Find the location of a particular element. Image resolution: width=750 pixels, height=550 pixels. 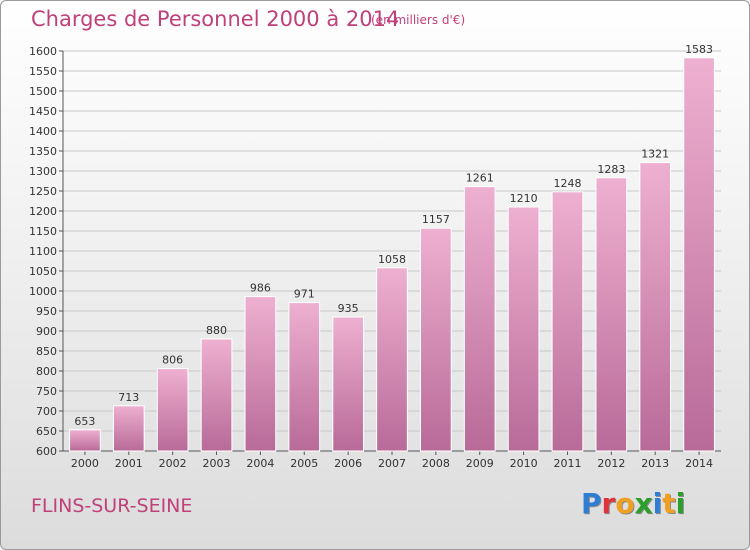

data-label: 1283 is located at coordinates (611, 169).